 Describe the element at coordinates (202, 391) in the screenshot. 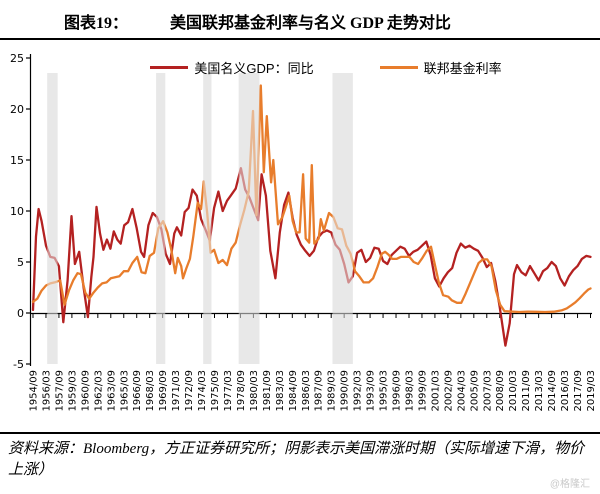

I see `x-tick-label: 1974/03` at that location.